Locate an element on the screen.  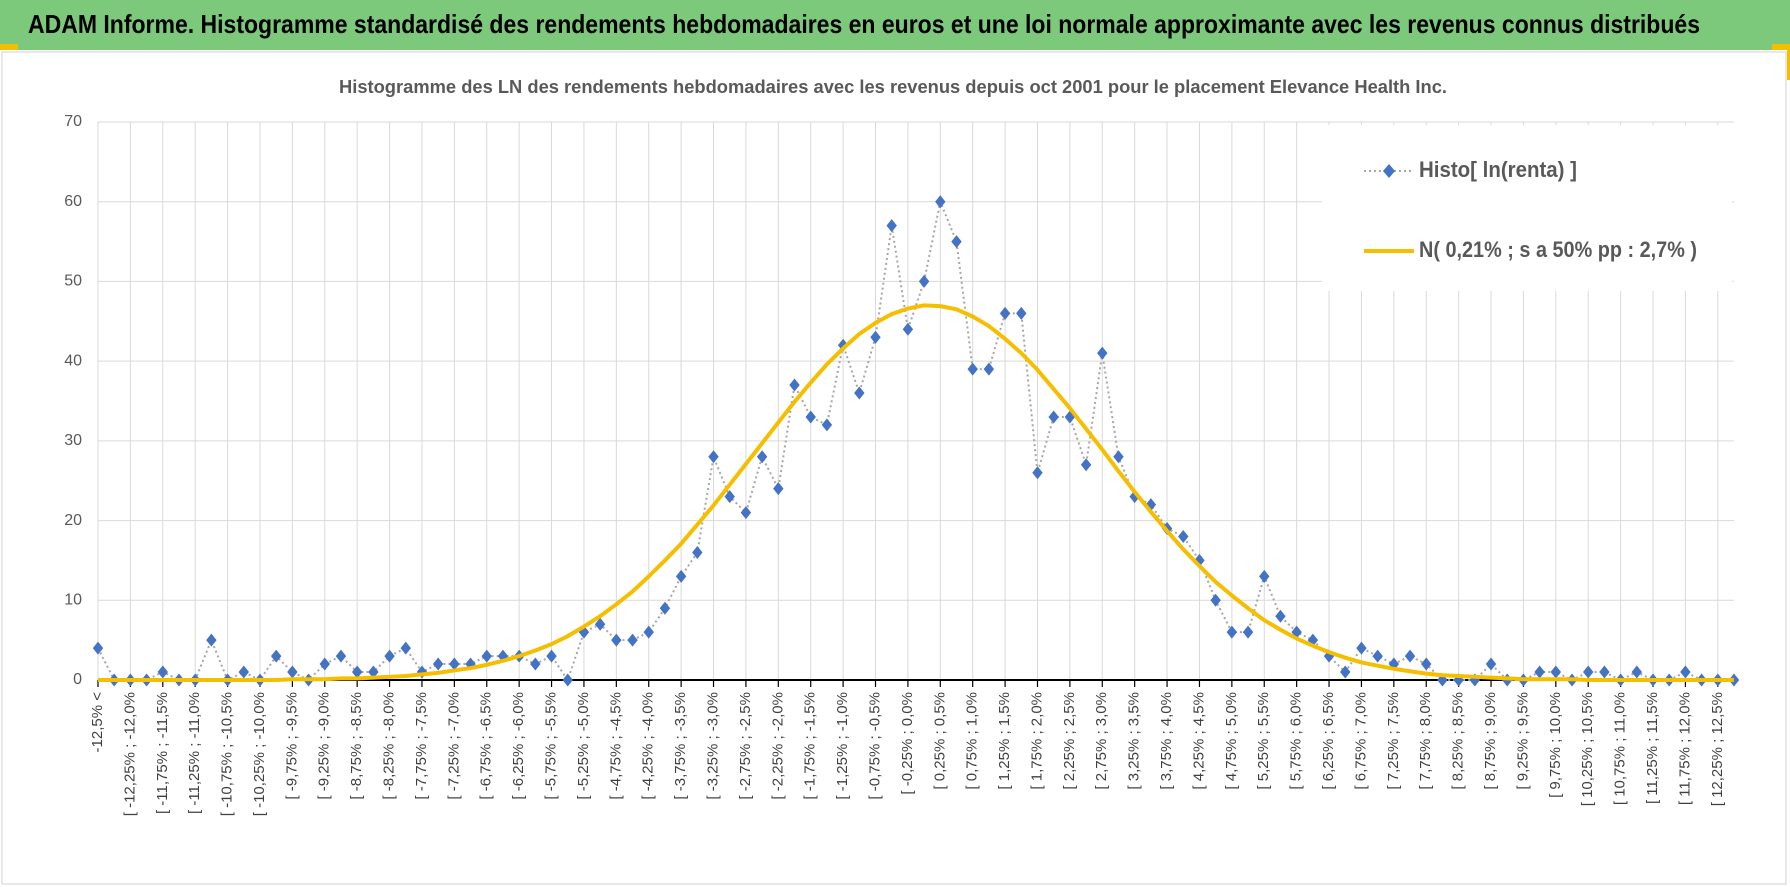
y-tick-label: 50 is located at coordinates (73, 281).